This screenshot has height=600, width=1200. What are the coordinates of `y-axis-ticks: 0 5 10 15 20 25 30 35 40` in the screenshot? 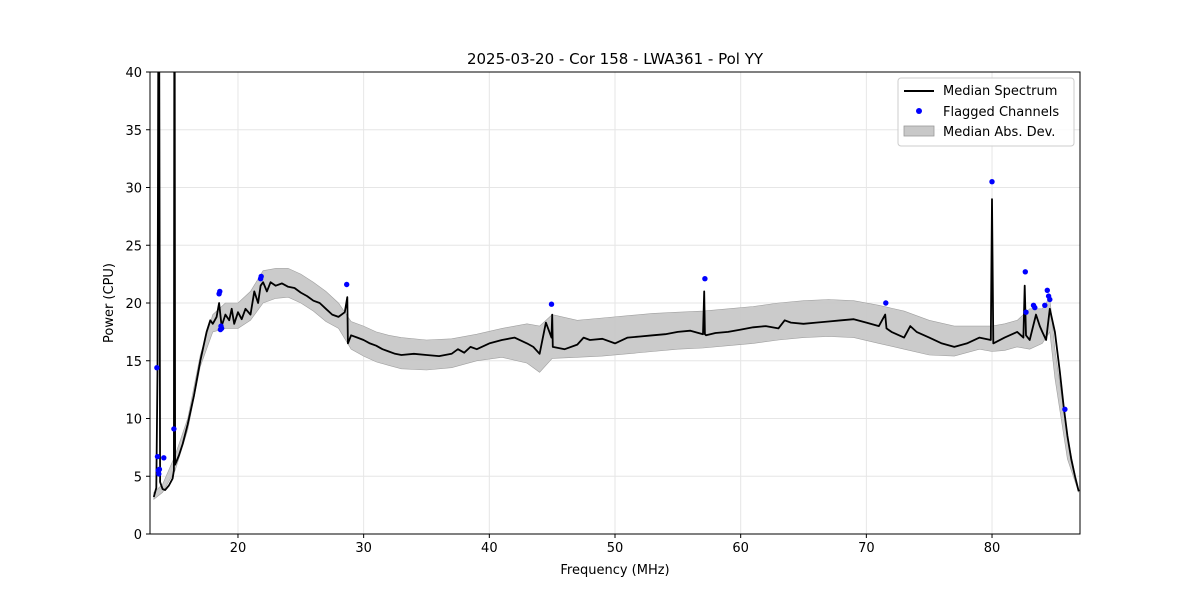 It's located at (137, 304).